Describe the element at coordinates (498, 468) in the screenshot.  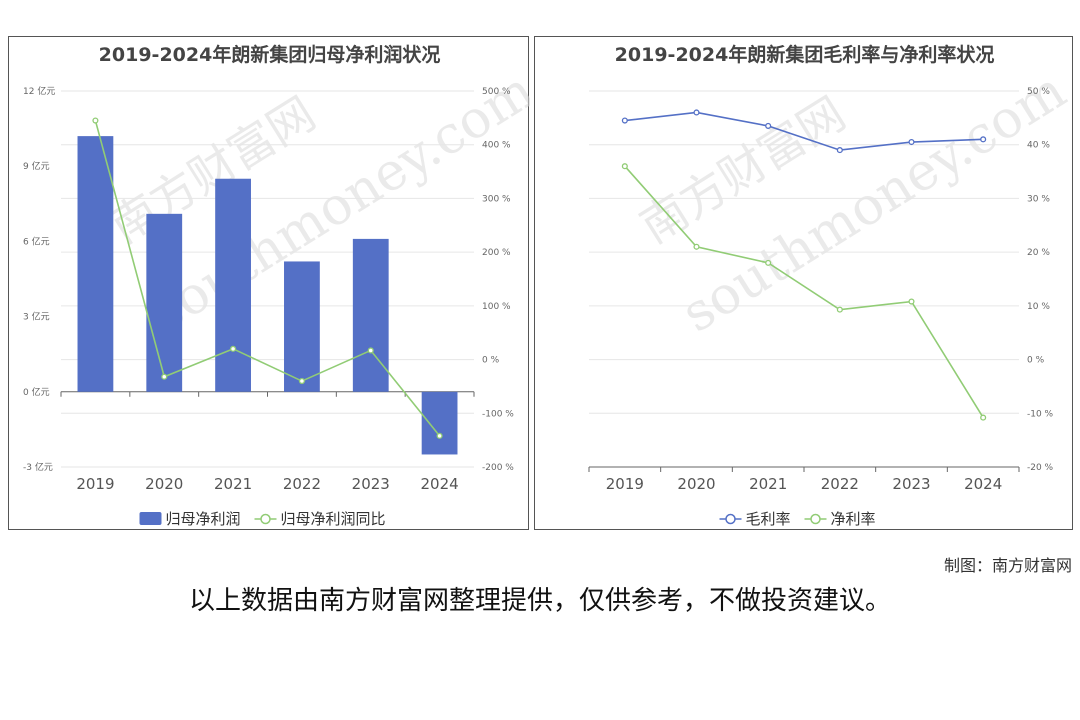
I see `right-axis-tick-label: -200 %` at that location.